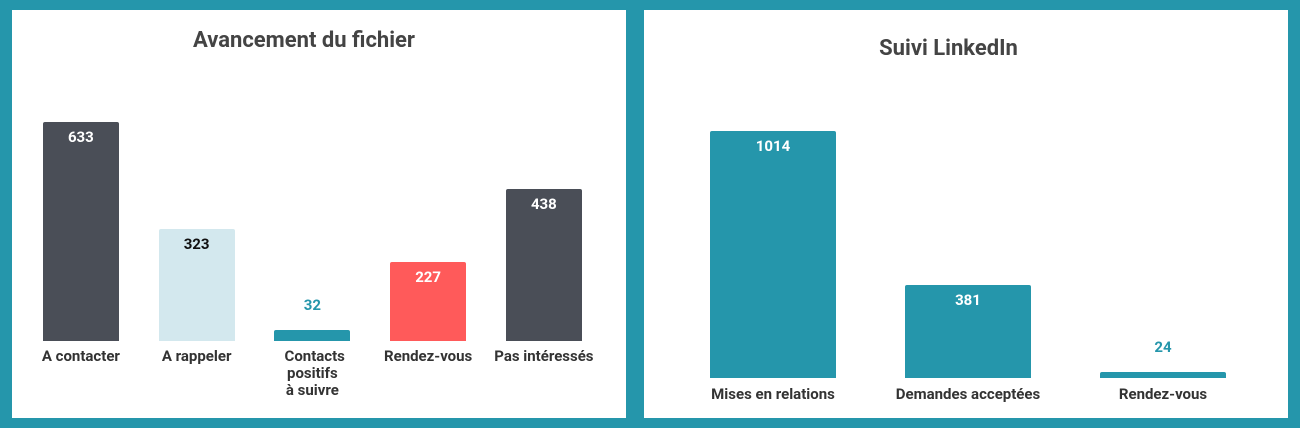  Describe the element at coordinates (773, 146) in the screenshot. I see `value-label: 1014` at that location.